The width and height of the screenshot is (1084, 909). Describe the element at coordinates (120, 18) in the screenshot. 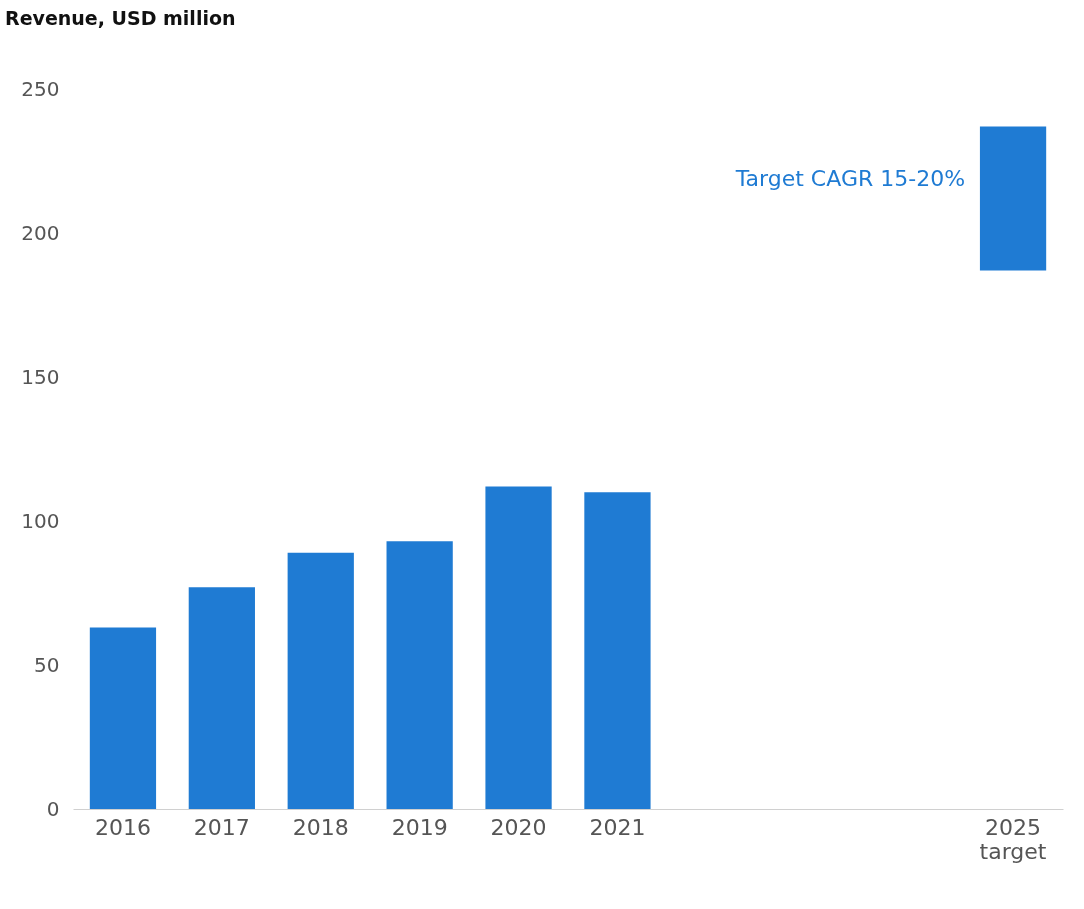

I see `chart-title: Revenue, USD million` at that location.